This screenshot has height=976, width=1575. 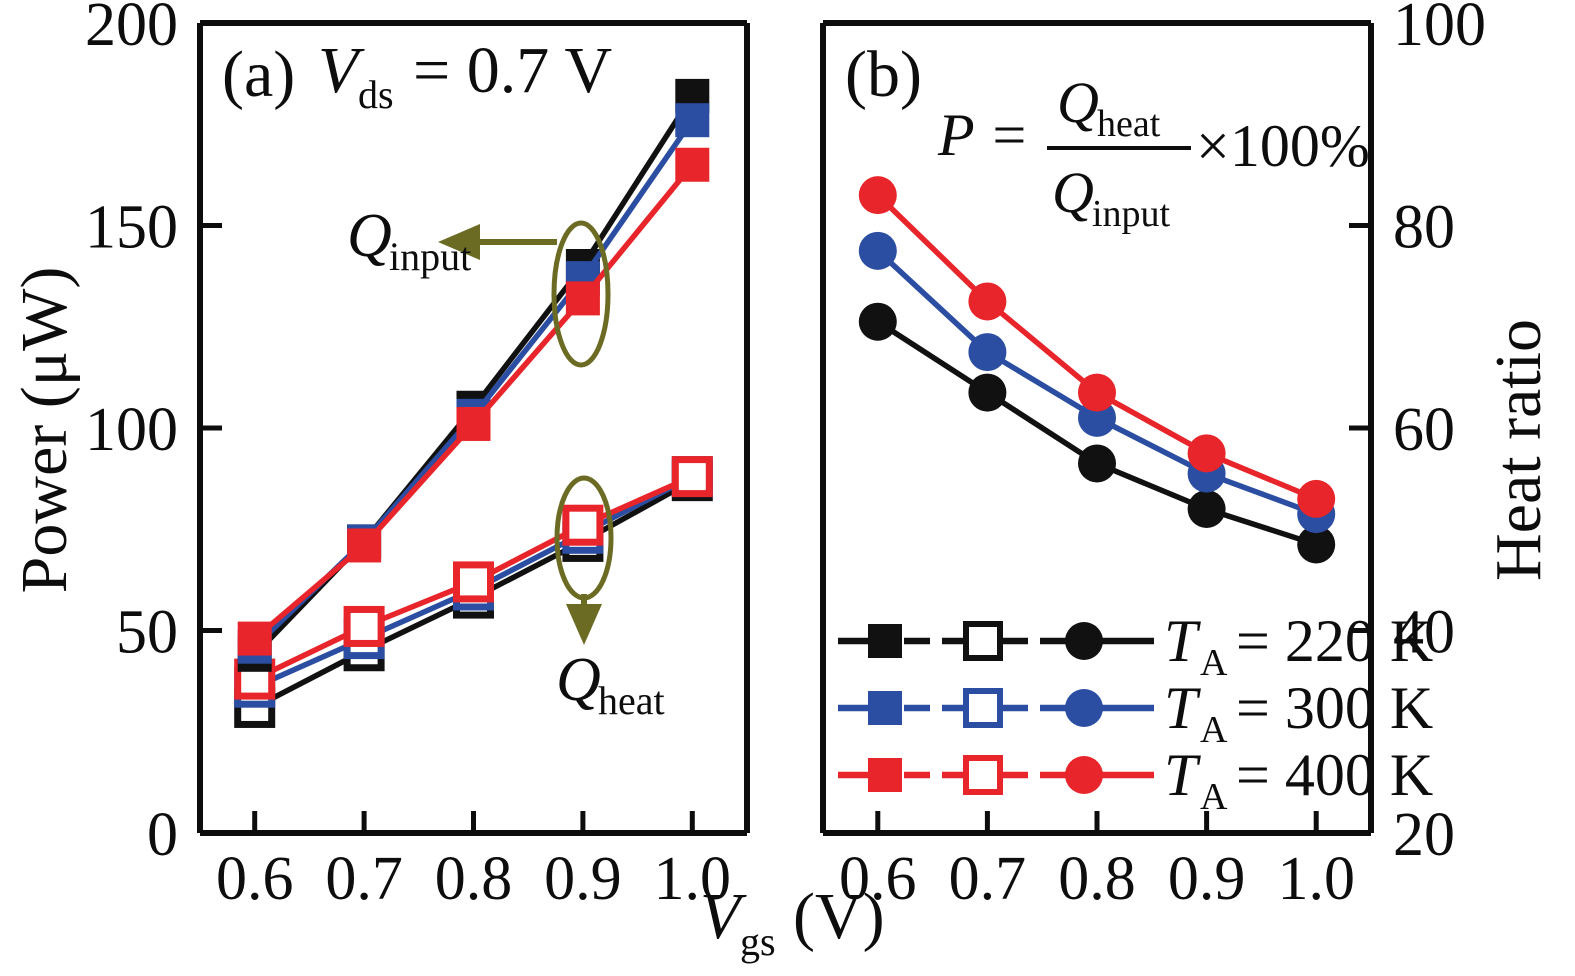 I want to click on vgs-symbol: V, so click(x=723, y=916).